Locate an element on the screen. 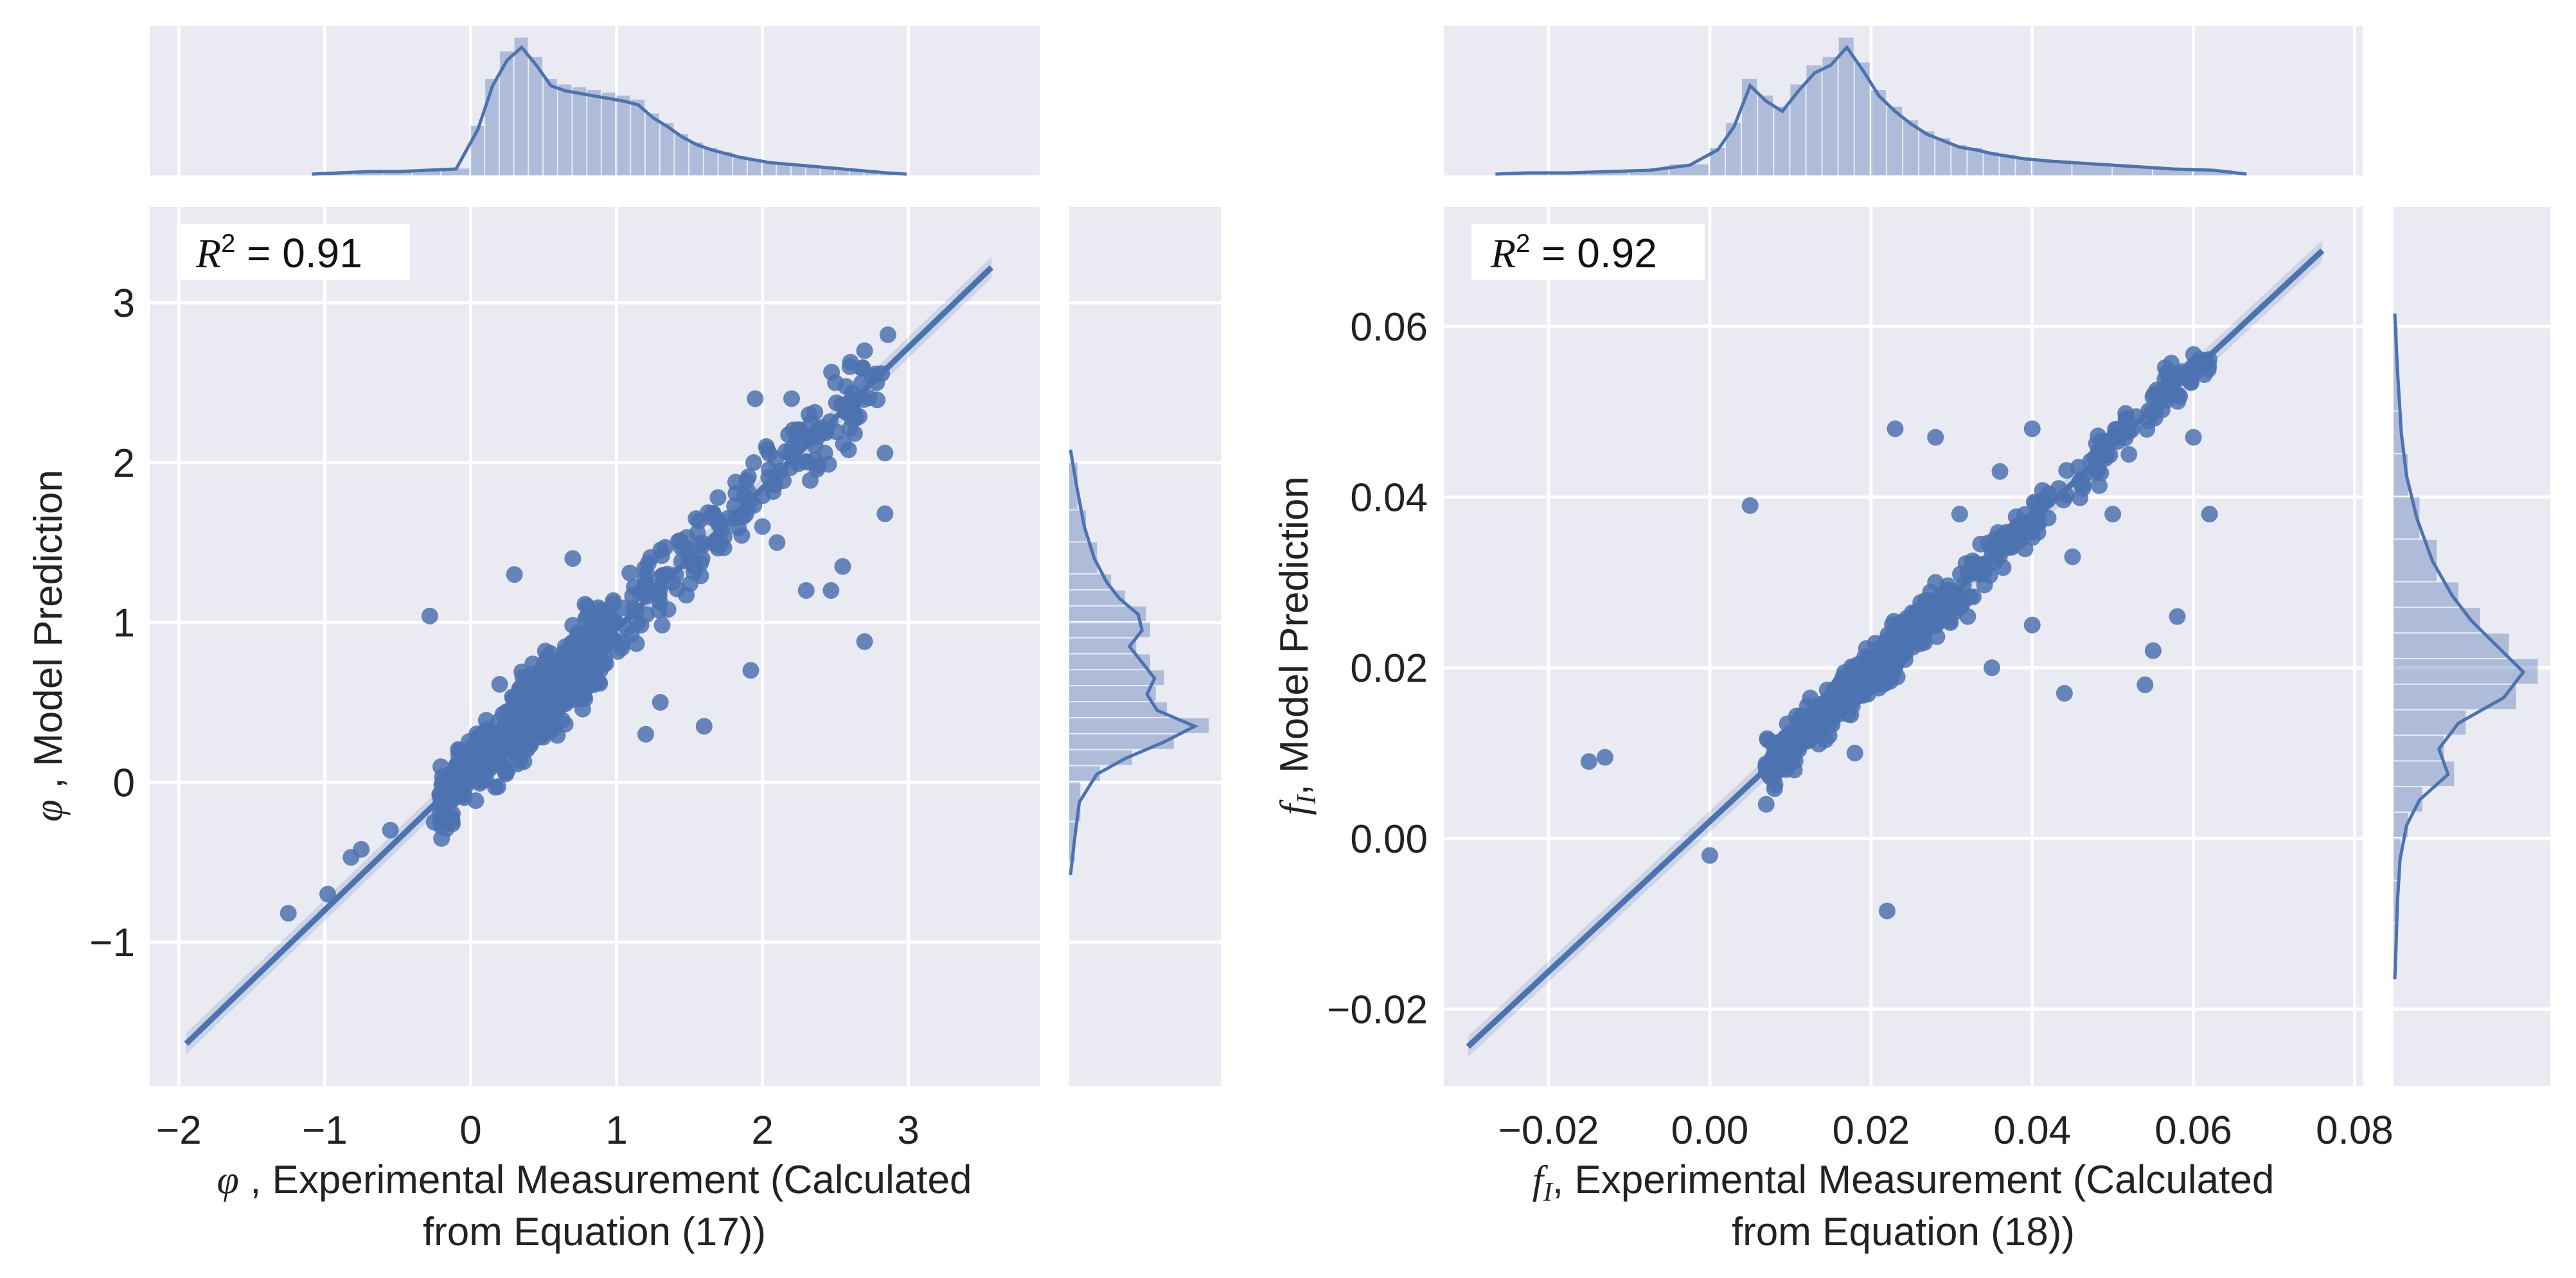 Image resolution: width=2576 pixels, height=1278 pixels. right-y-tick-label: 0.02 is located at coordinates (1389, 669).